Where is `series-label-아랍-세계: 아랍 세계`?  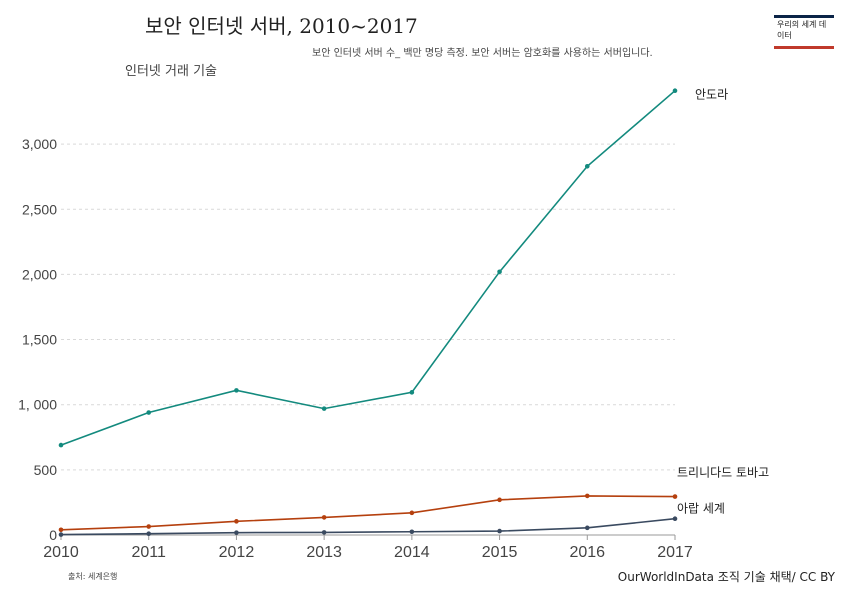
series-label-아랍-세계: 아랍 세계 is located at coordinates (701, 509).